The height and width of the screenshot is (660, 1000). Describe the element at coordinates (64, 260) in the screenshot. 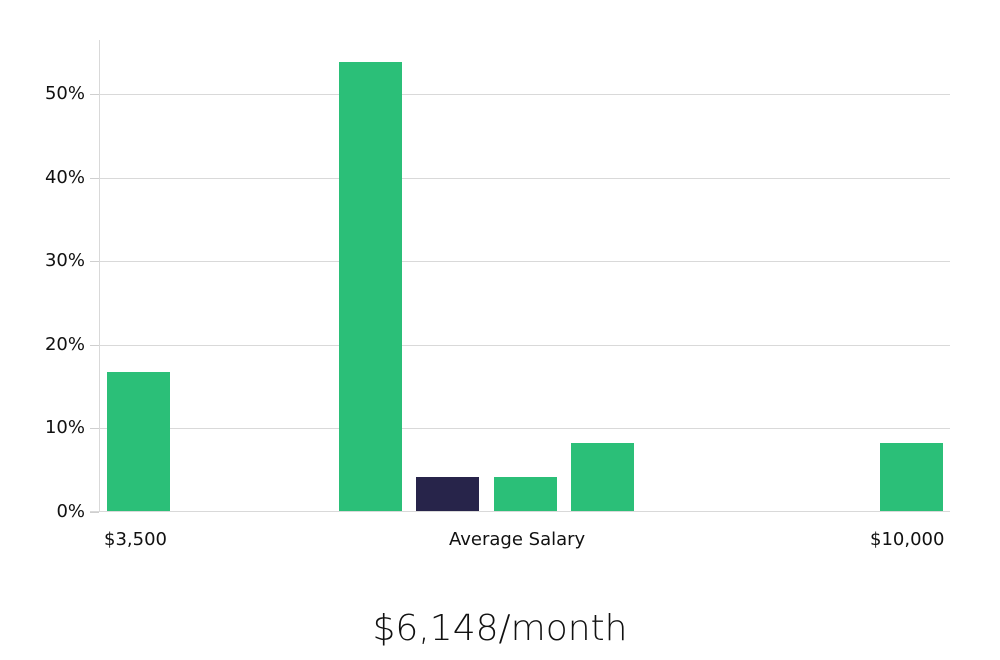

I see `y-tick-label: 30%` at that location.